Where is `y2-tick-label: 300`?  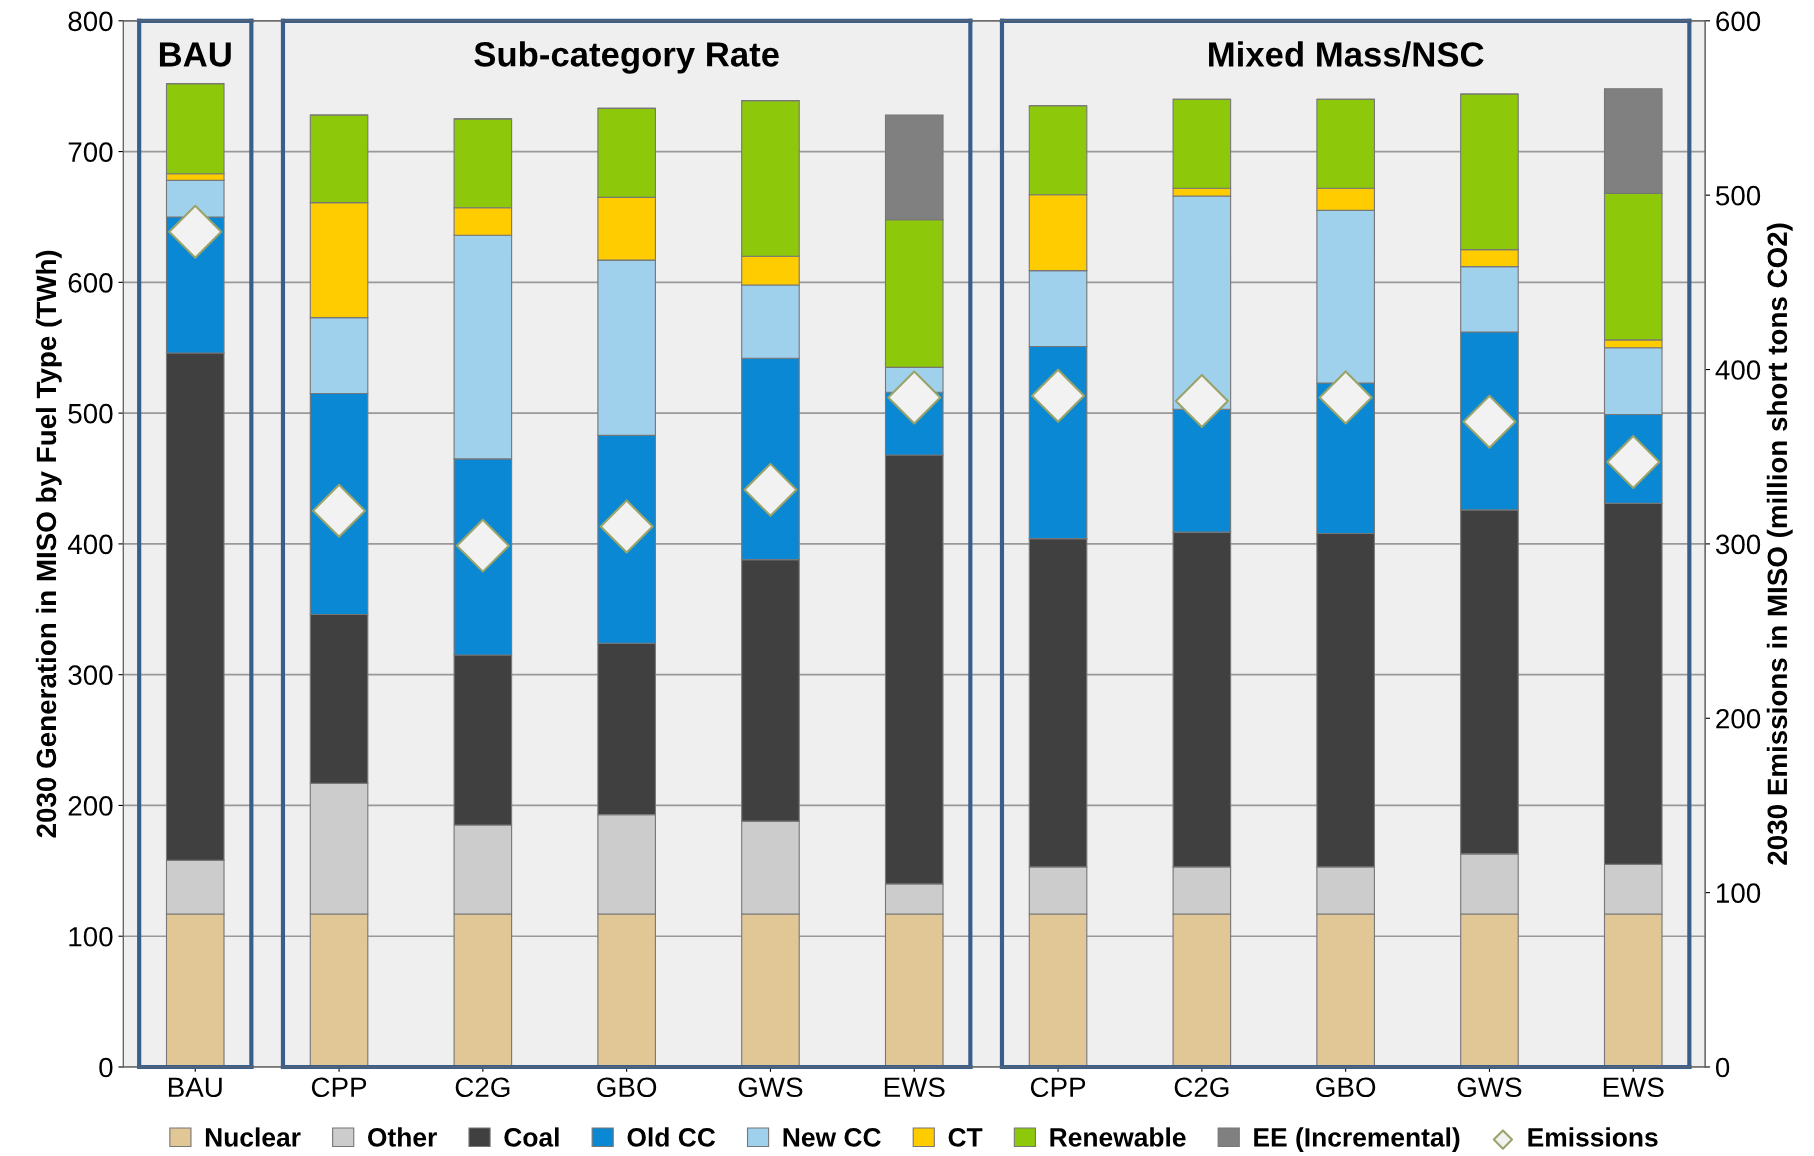
y2-tick-label: 300 is located at coordinates (1738, 544).